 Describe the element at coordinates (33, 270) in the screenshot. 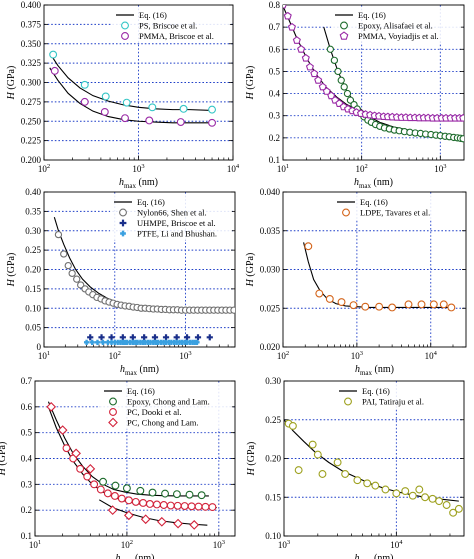

I see `y-tick-label: 0.20` at that location.